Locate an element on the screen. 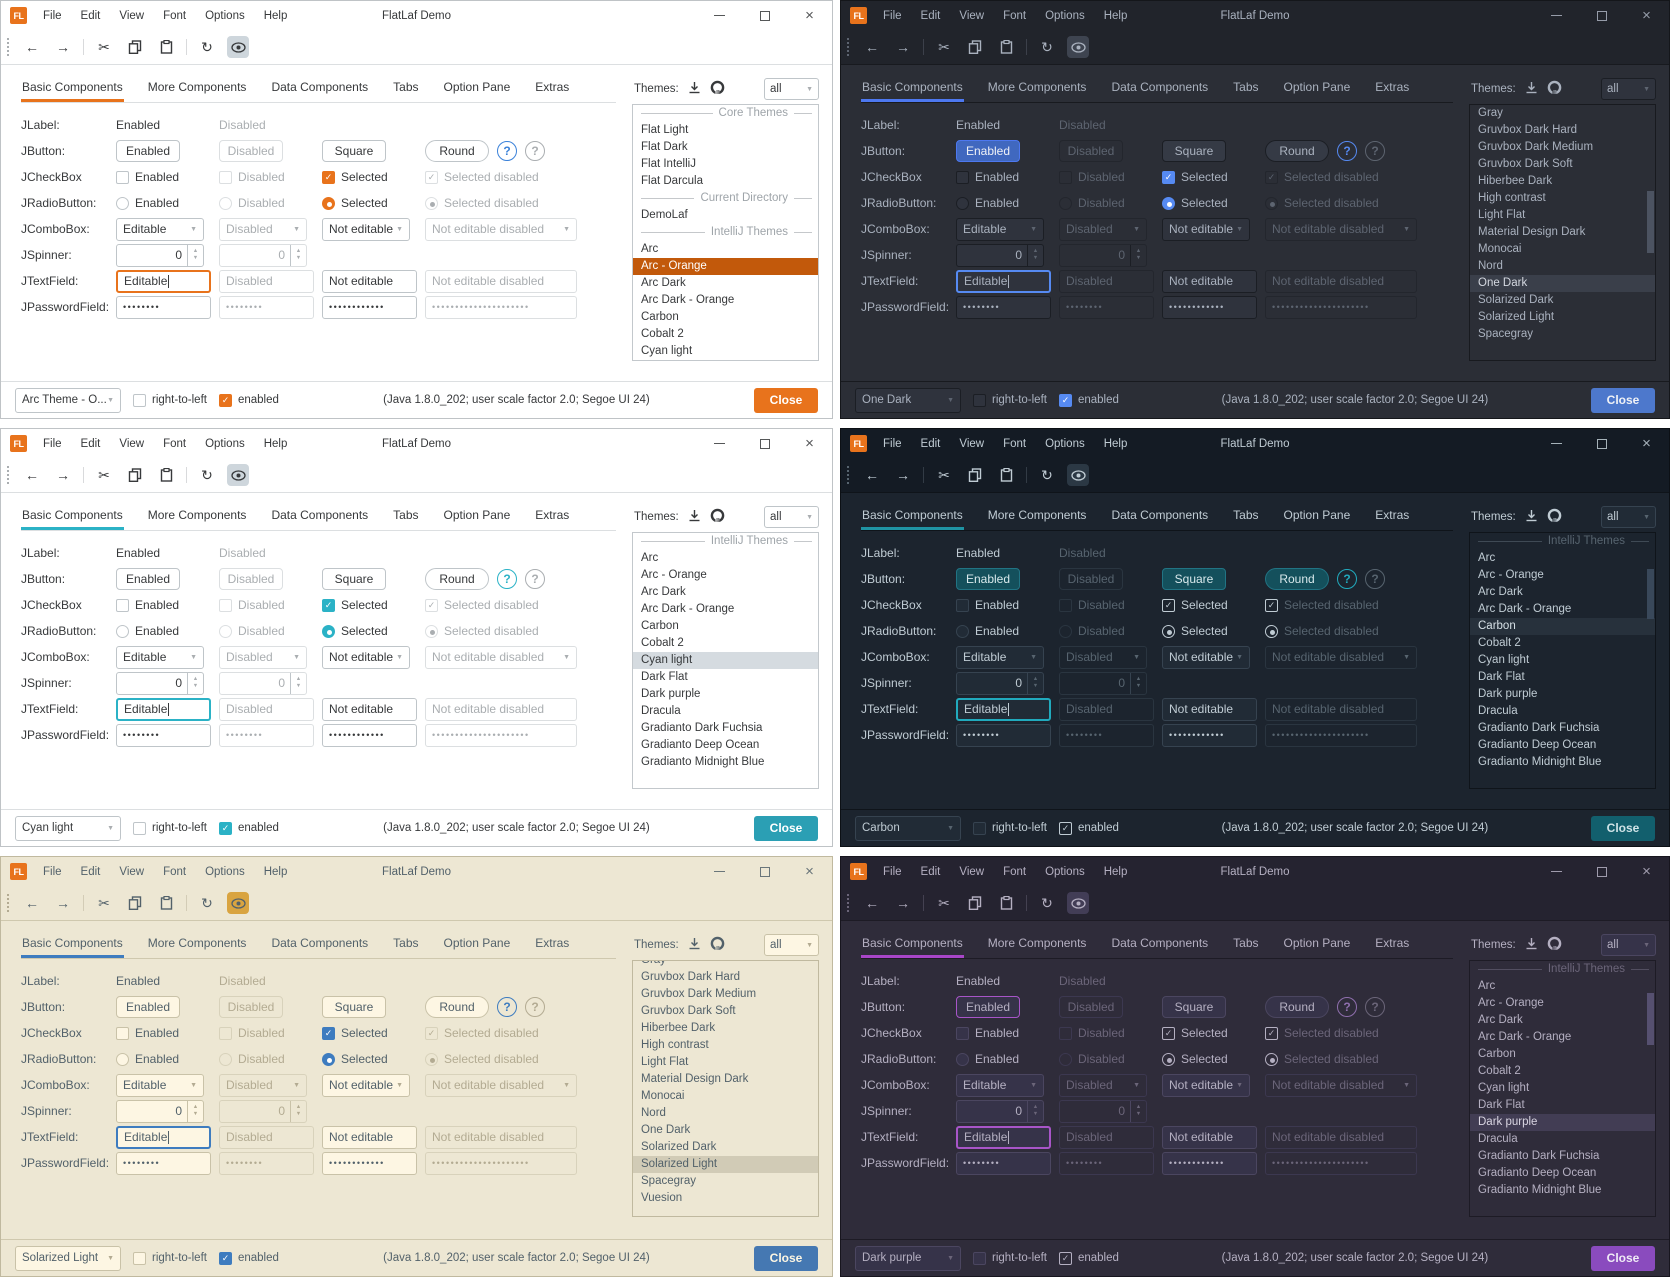 This screenshot has height=1280, width=1670. enabled-checkbox is located at coordinates (1065, 1258).